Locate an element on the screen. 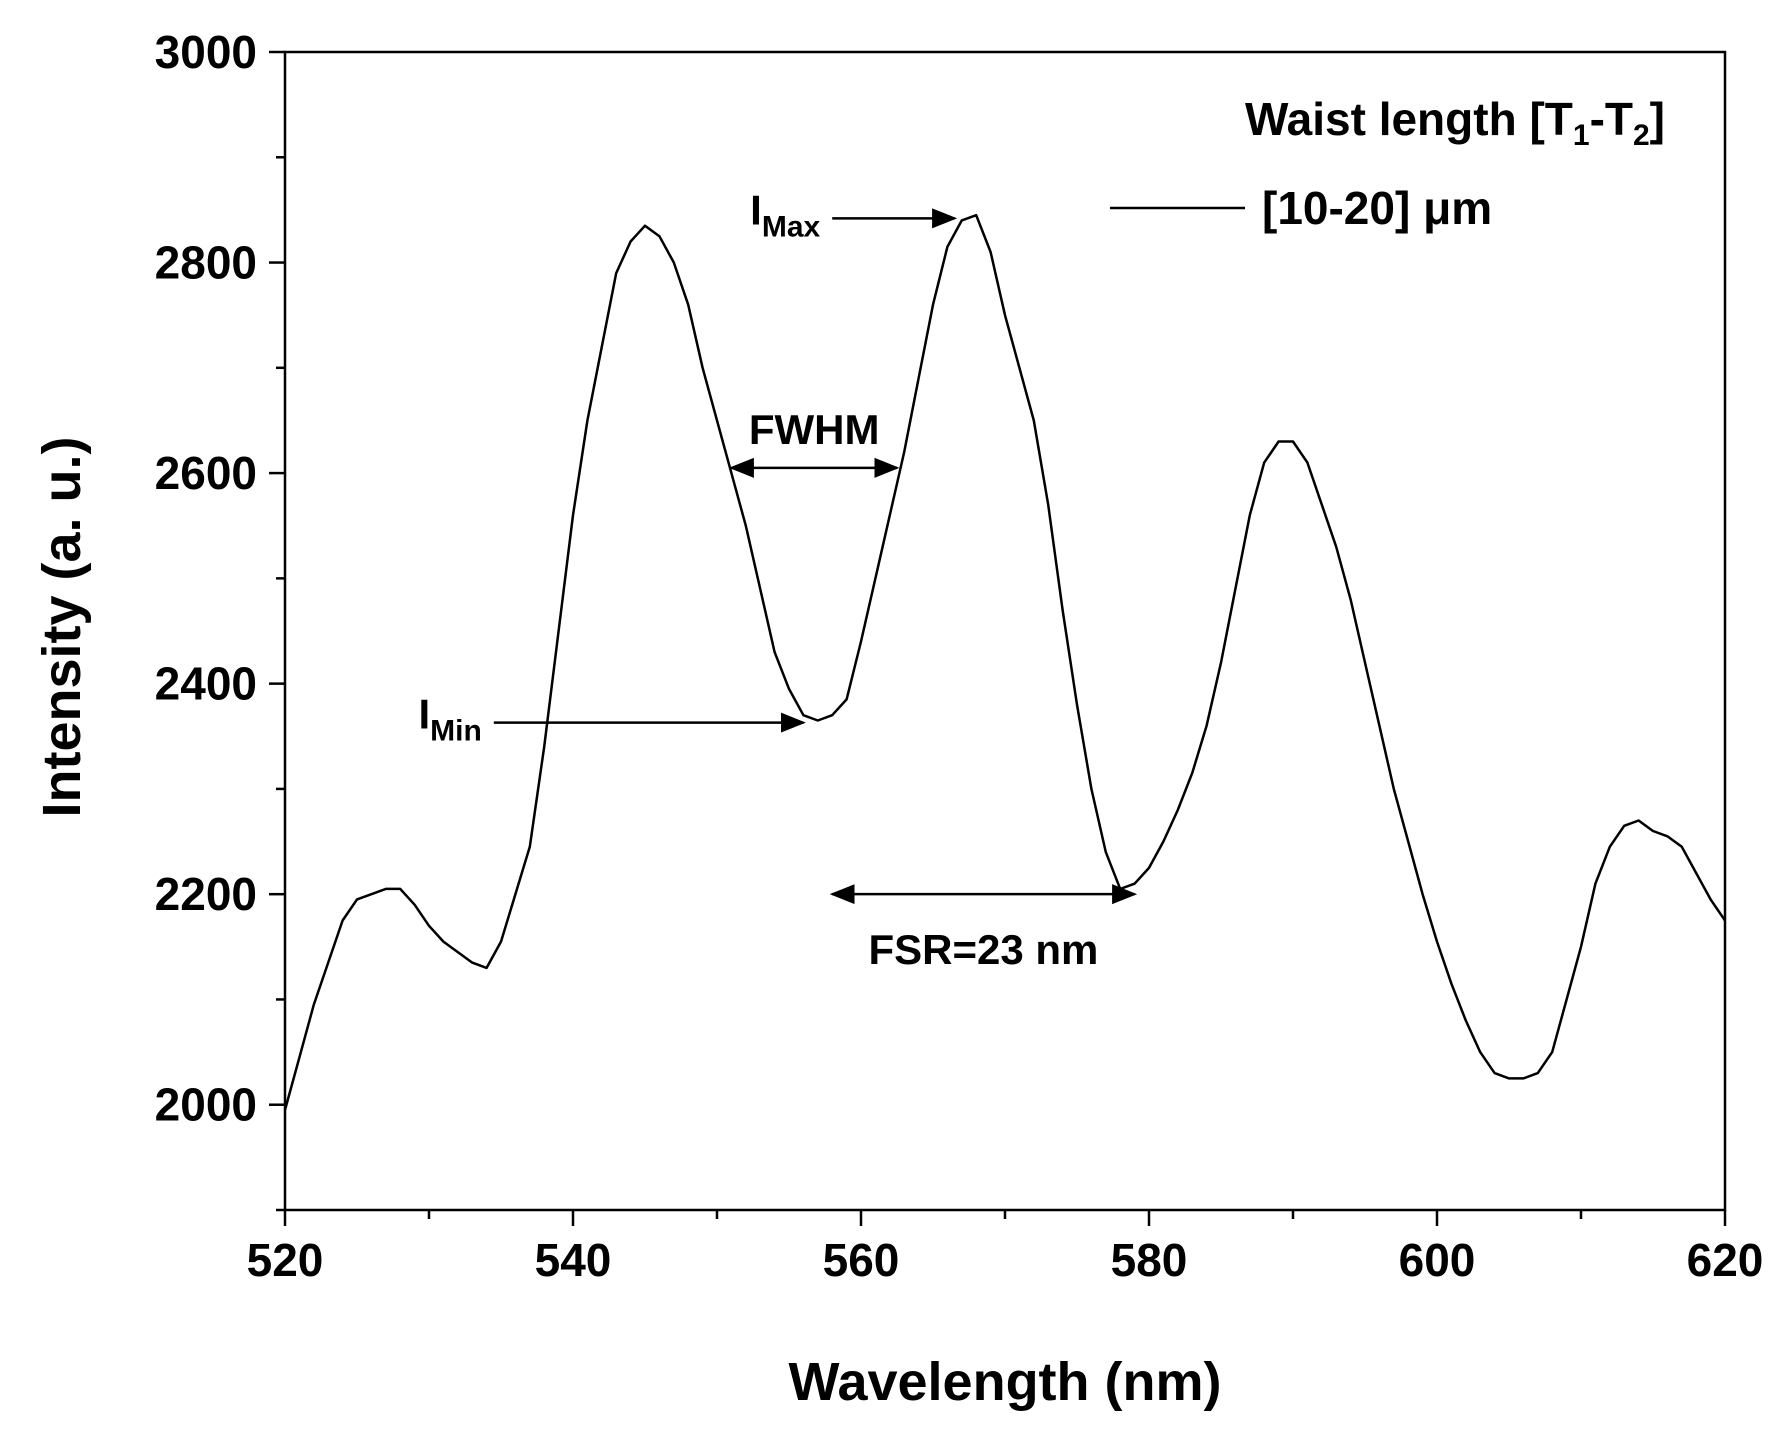 Image resolution: width=1790 pixels, height=1446 pixels. y-tick-label: 2400 is located at coordinates (206, 684).